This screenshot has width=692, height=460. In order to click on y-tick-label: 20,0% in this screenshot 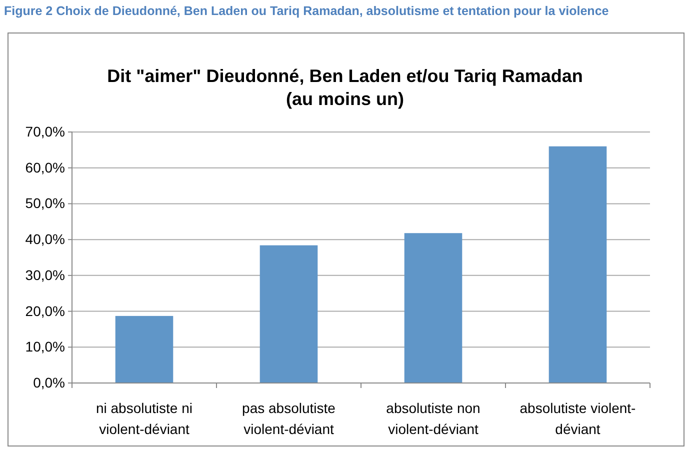, I will do `click(45, 310)`.